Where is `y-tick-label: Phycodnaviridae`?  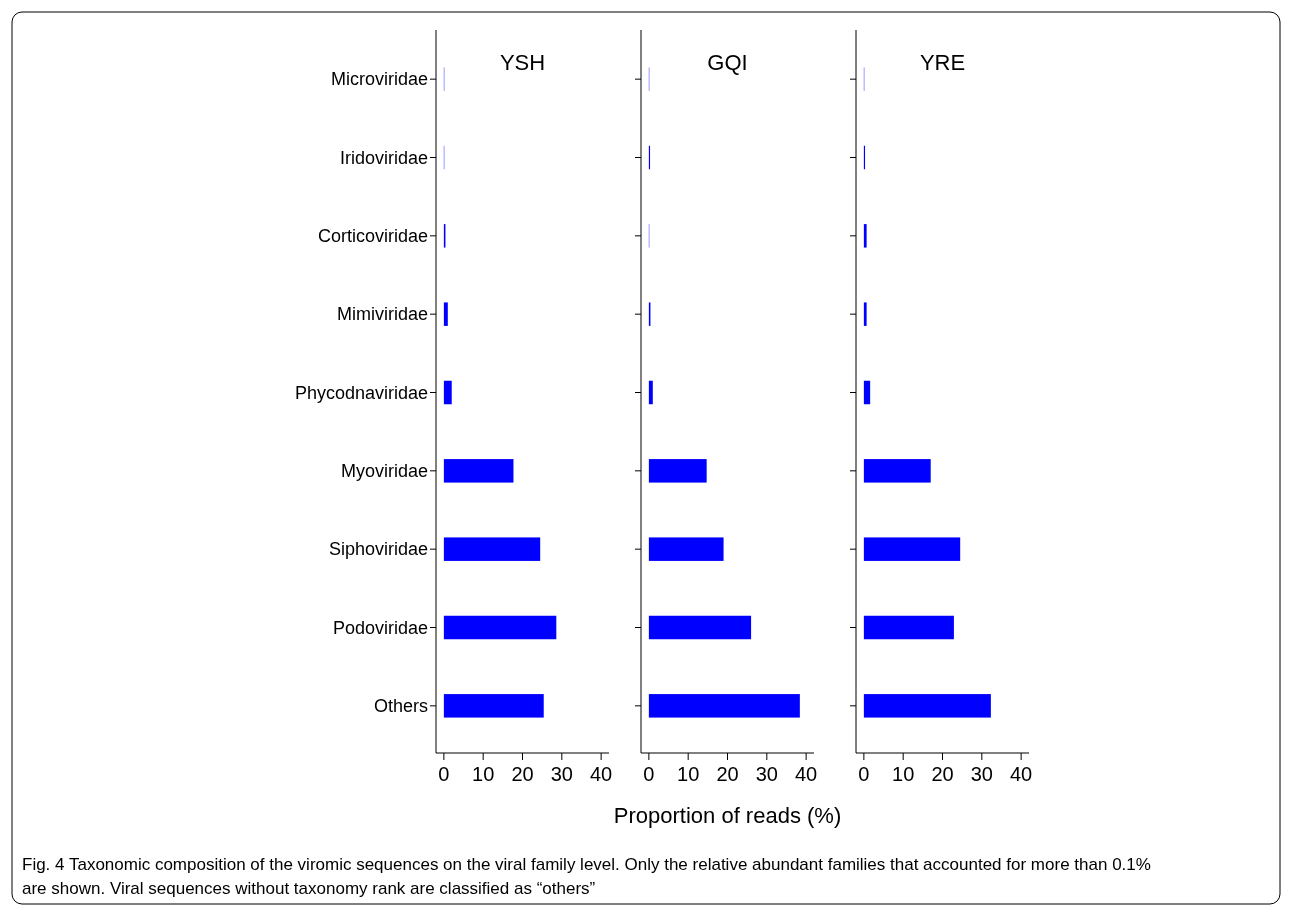
y-tick-label: Phycodnaviridae is located at coordinates (361, 392).